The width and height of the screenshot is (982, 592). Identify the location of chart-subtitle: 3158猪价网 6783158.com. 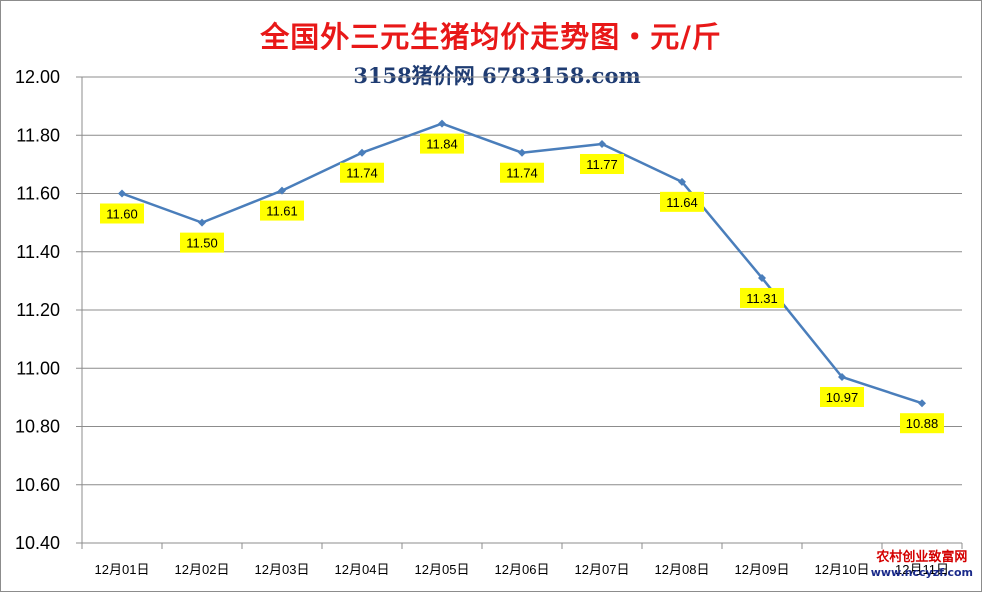
(497, 75).